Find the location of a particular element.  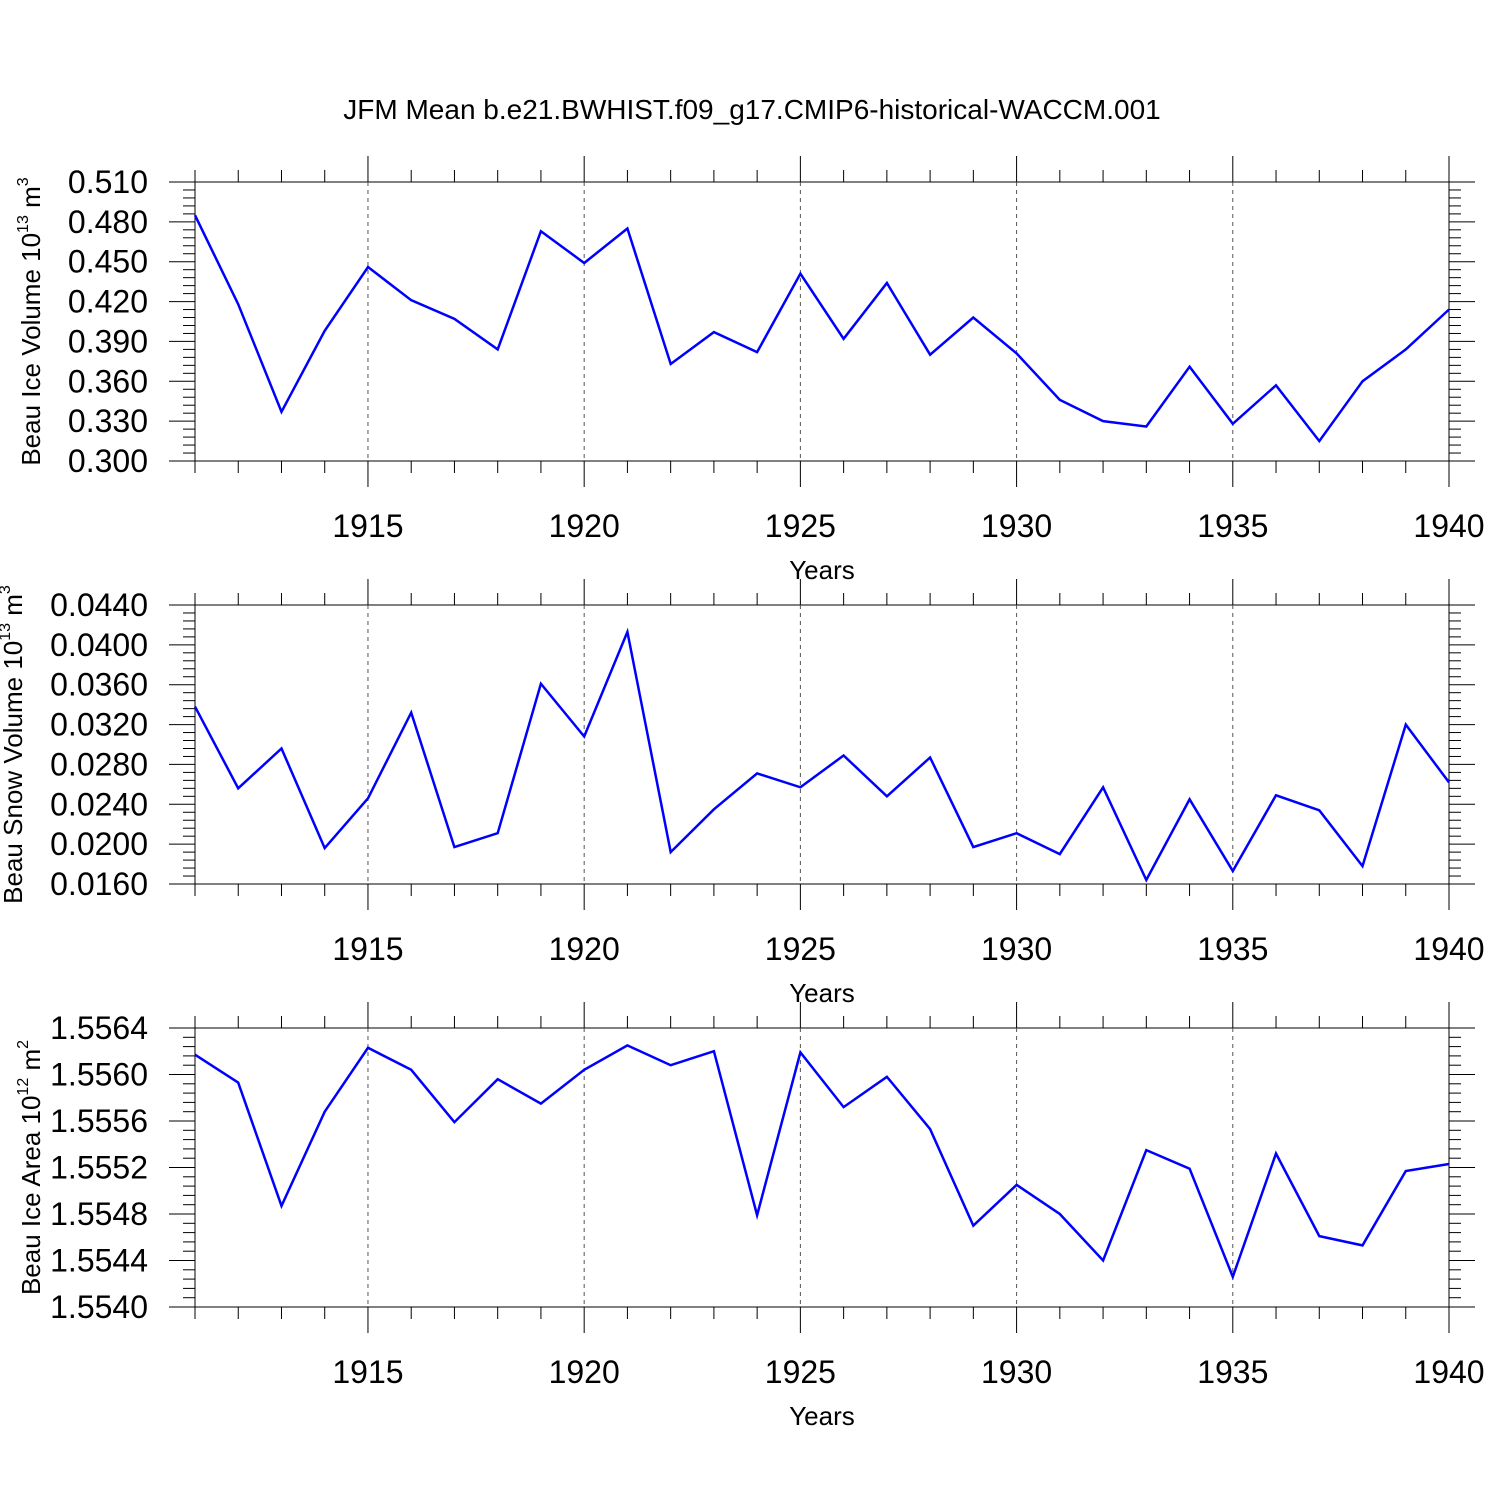

series-line-ice-volume is located at coordinates (821, 329).